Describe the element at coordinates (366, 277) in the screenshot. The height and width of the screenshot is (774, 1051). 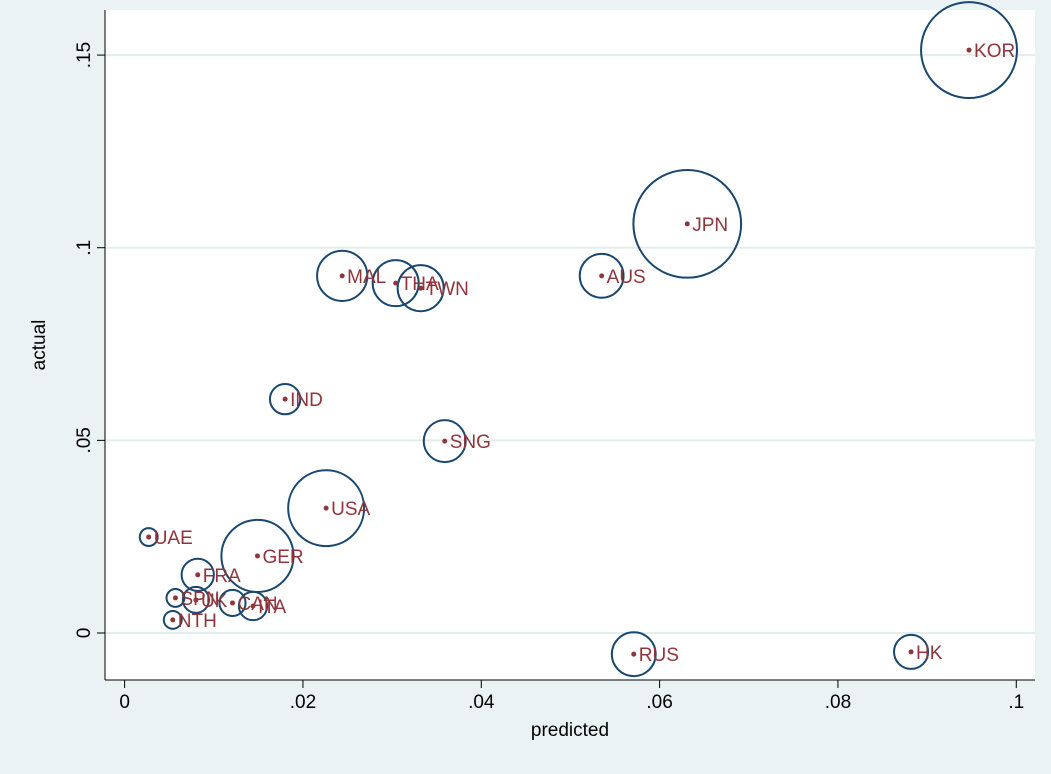
I see `point-label: MAL` at that location.